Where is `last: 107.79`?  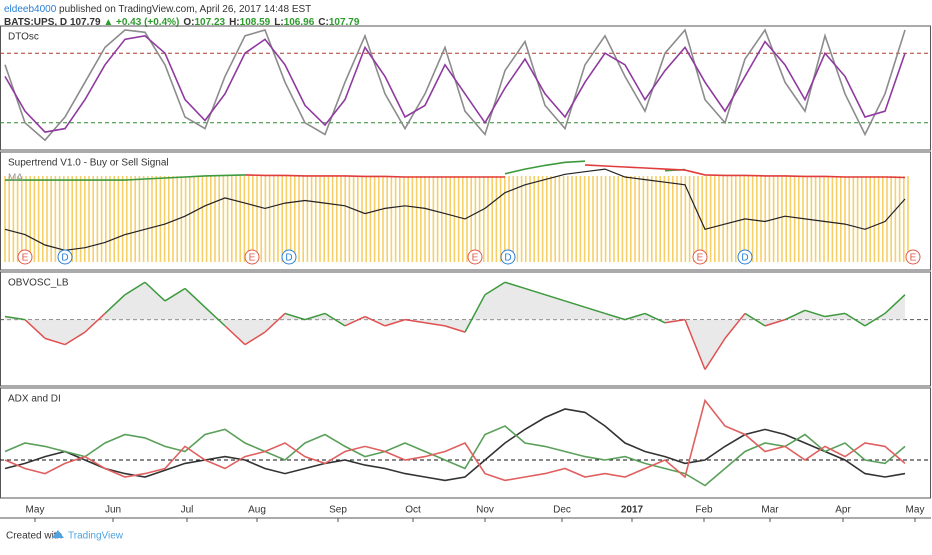 last: 107.79 is located at coordinates (85, 22).